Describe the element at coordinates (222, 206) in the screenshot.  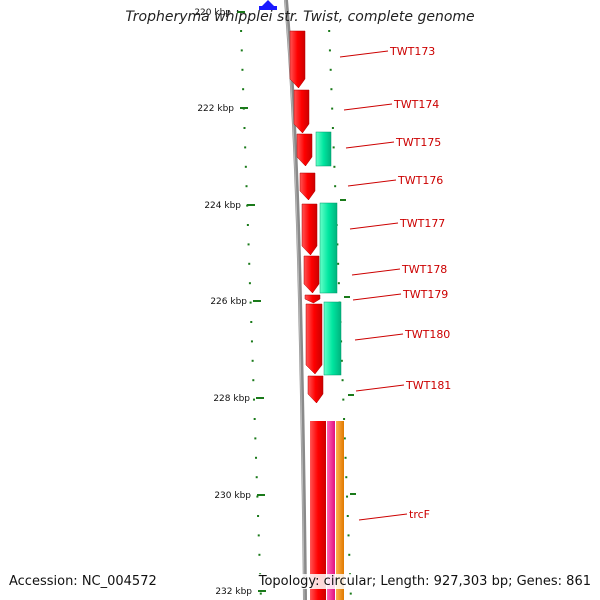
I see `tick-label: 224 kbp` at that location.